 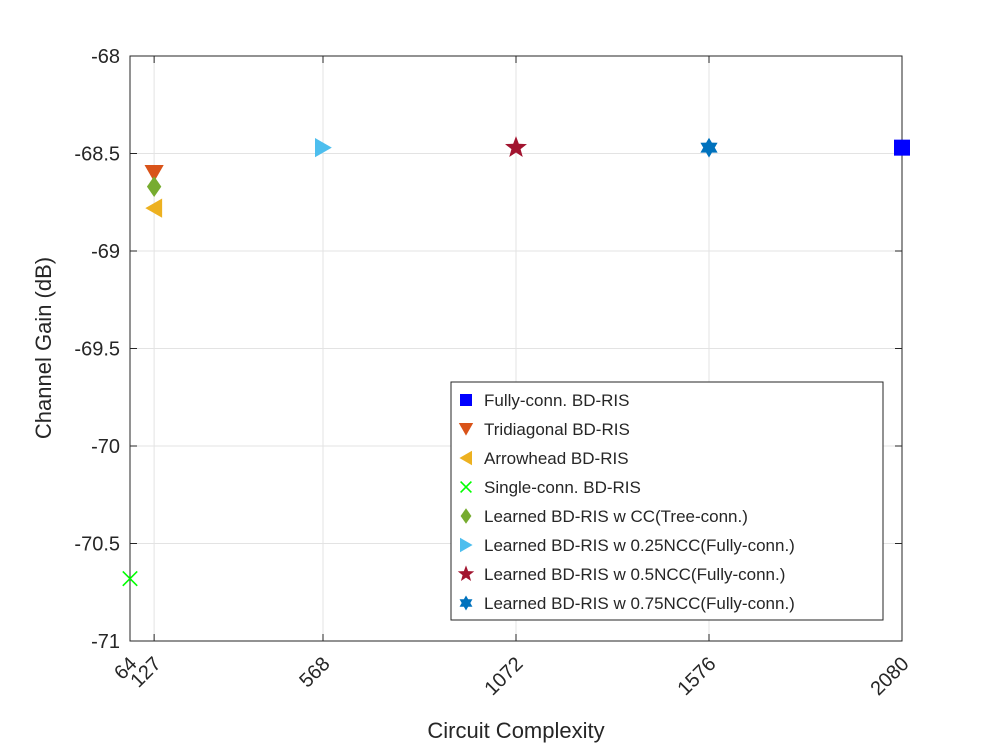 I want to click on x-tick-label: 1576, so click(x=697, y=676).